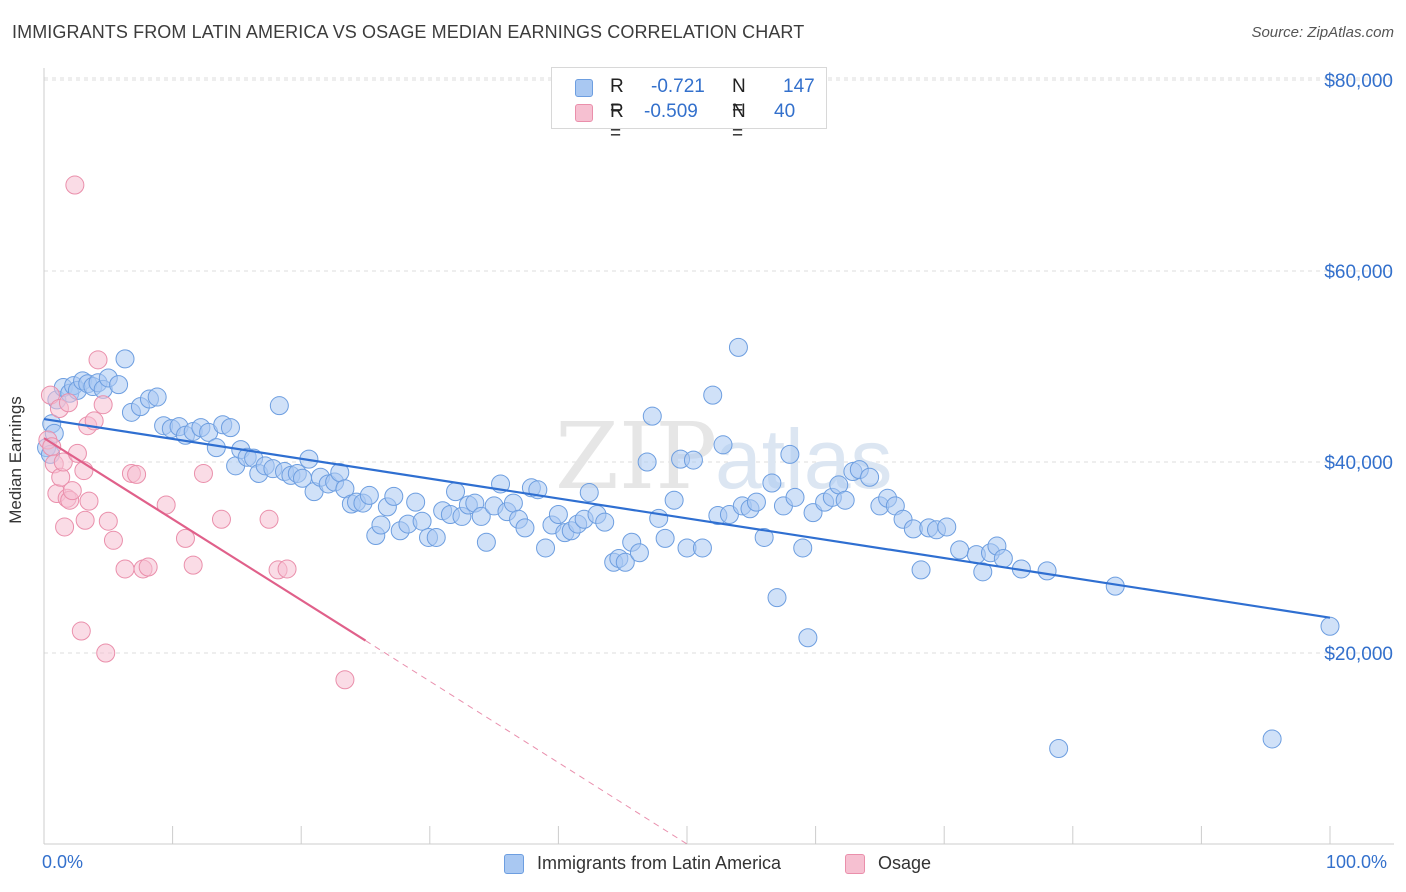 This screenshot has width=1406, height=892. Describe the element at coordinates (1322, 32) in the screenshot. I see `chart-source: Source: ZipAtlas.com` at that location.